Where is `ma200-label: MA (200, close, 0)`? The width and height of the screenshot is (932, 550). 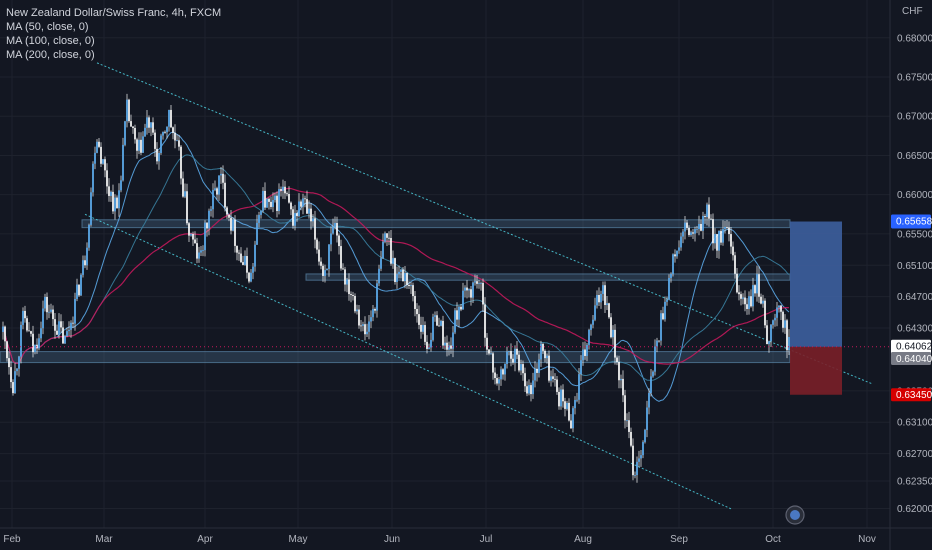 ma200-label: MA (200, close, 0) is located at coordinates (50, 55).